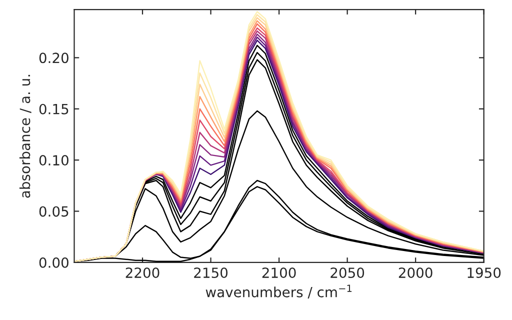  I want to click on x-tick-label: 2200, so click(143, 273).